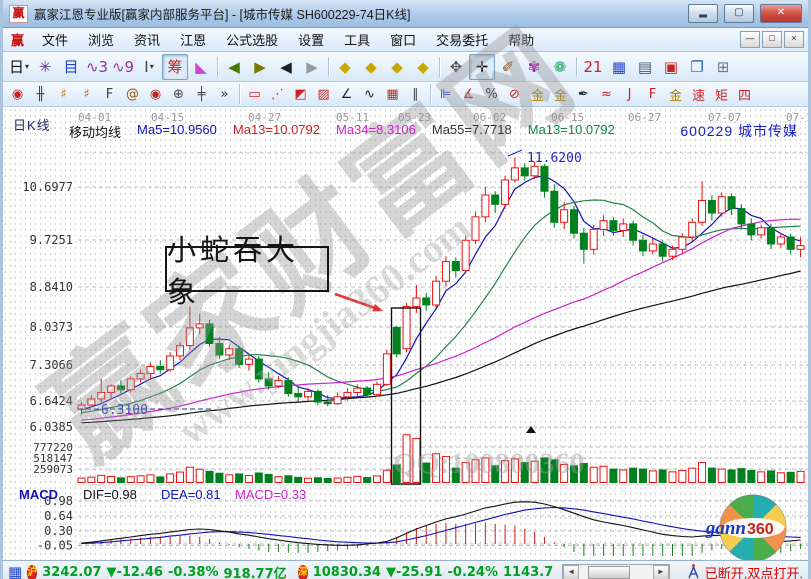 The image size is (811, 579). Describe the element at coordinates (652, 94) in the screenshot. I see `f-angle-icon: F` at that location.